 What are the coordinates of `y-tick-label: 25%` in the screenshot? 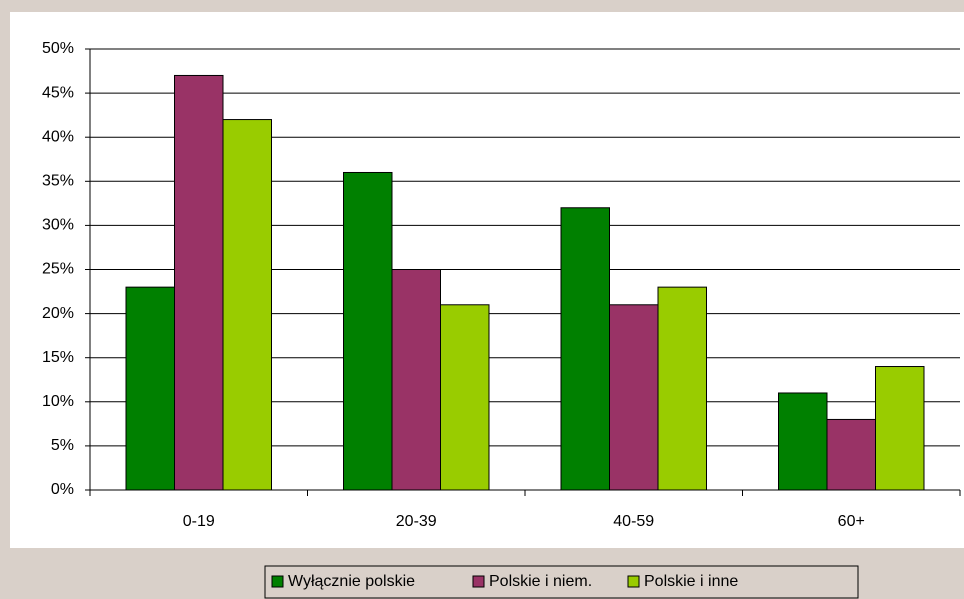 It's located at (58, 269).